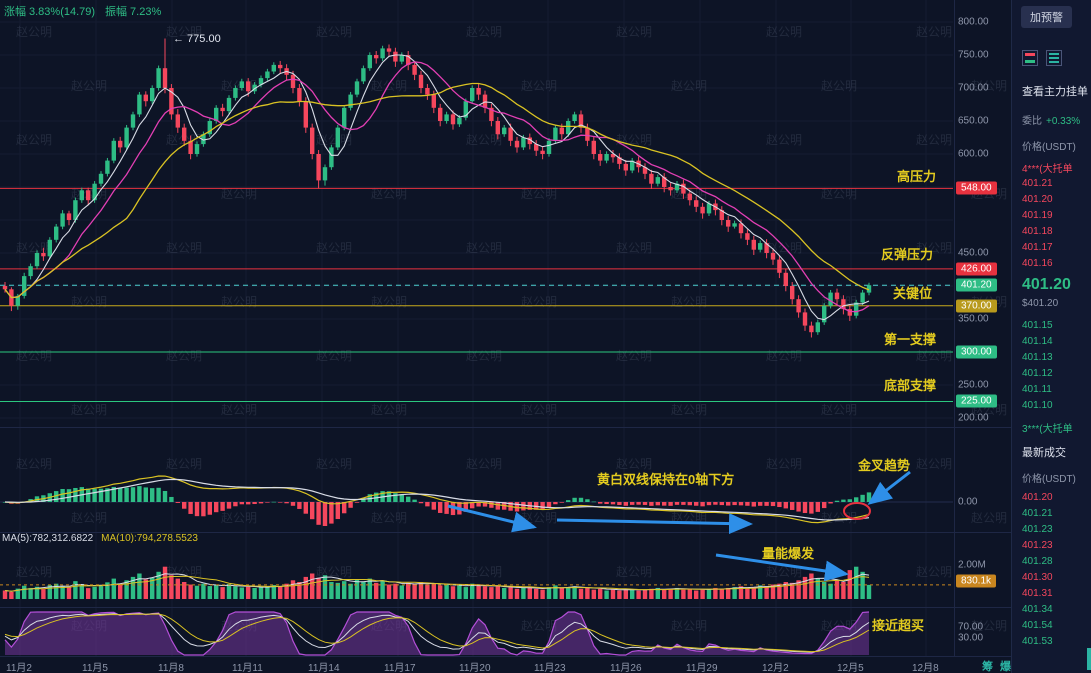  What do you see at coordinates (1037, 373) in the screenshot?
I see `bid-price-row: 401.12` at bounding box center [1037, 373].